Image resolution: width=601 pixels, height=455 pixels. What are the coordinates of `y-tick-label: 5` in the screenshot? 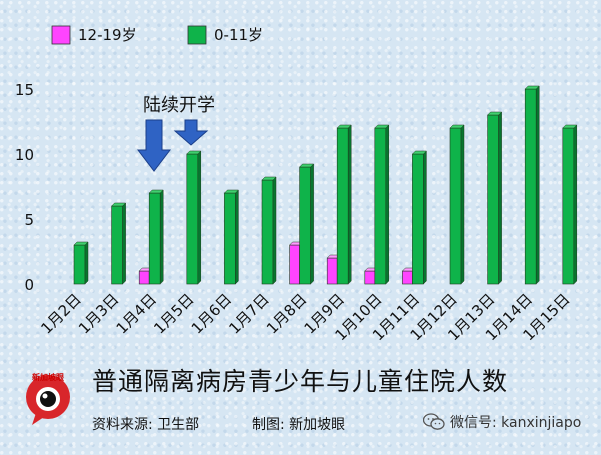 It's located at (29, 220).